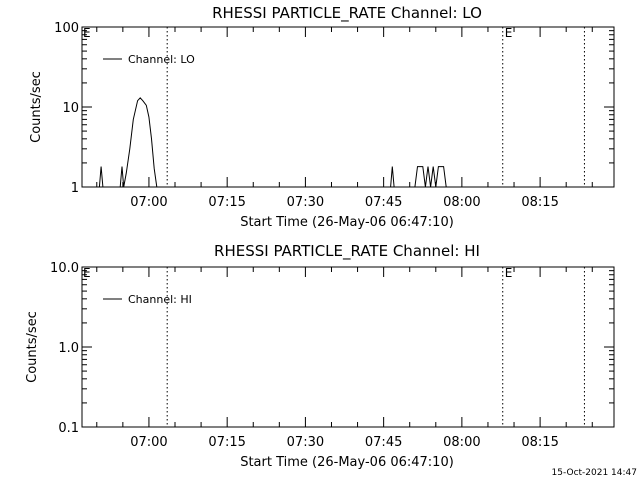 Image resolution: width=640 pixels, height=480 pixels. I want to click on y-tick-label: 1, so click(75, 188).